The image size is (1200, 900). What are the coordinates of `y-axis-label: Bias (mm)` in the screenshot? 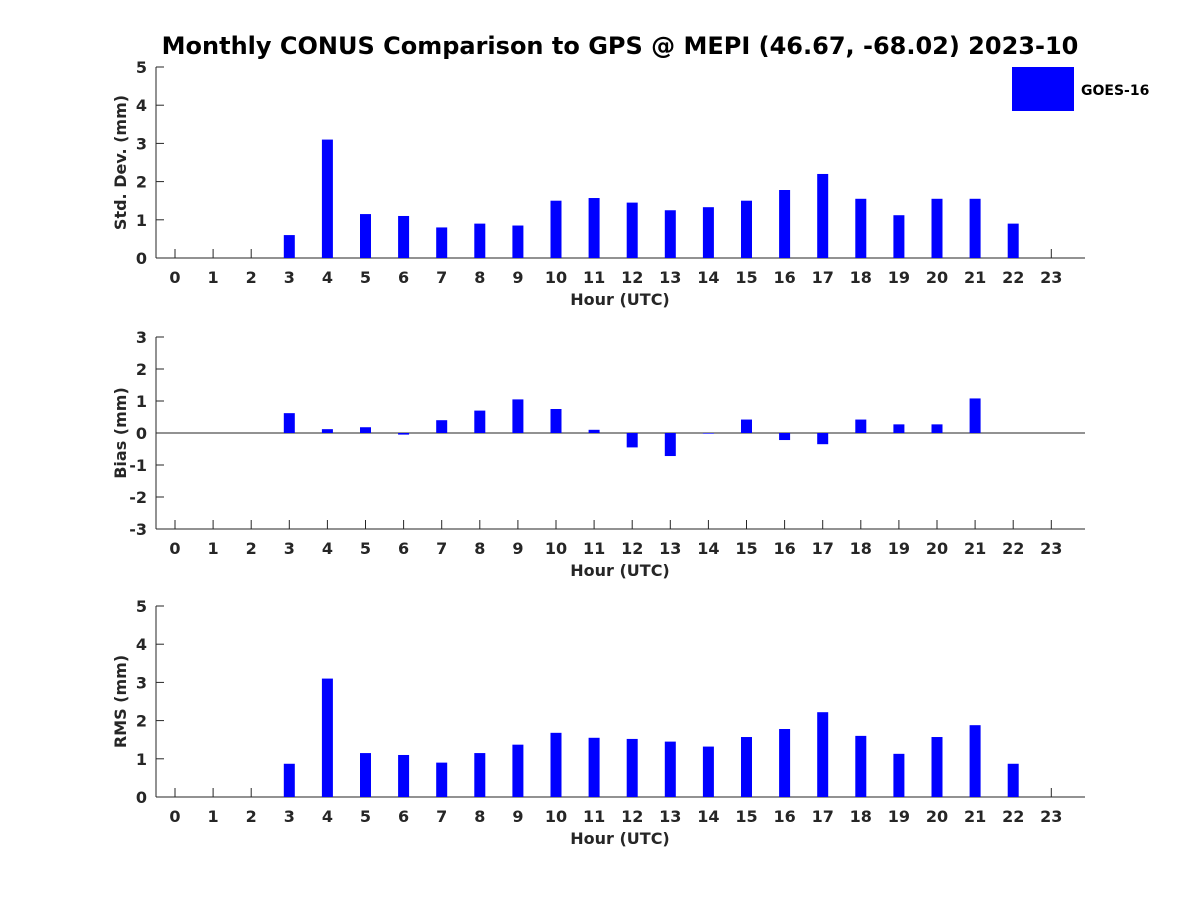 It's located at (120, 433).